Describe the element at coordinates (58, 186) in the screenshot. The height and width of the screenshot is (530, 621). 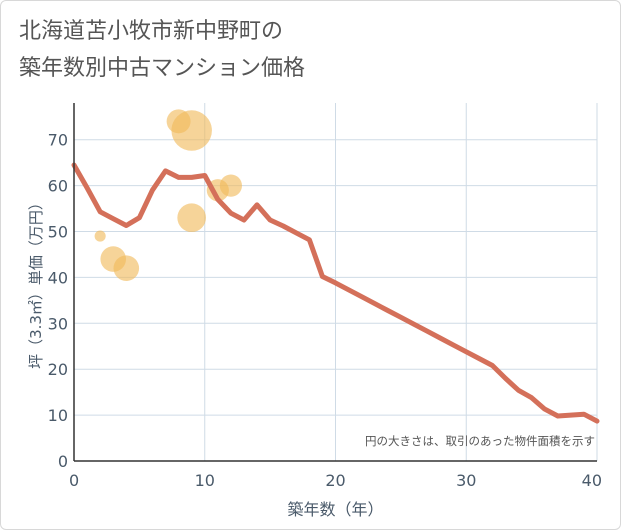
I see `y-tick-label: 60` at that location.